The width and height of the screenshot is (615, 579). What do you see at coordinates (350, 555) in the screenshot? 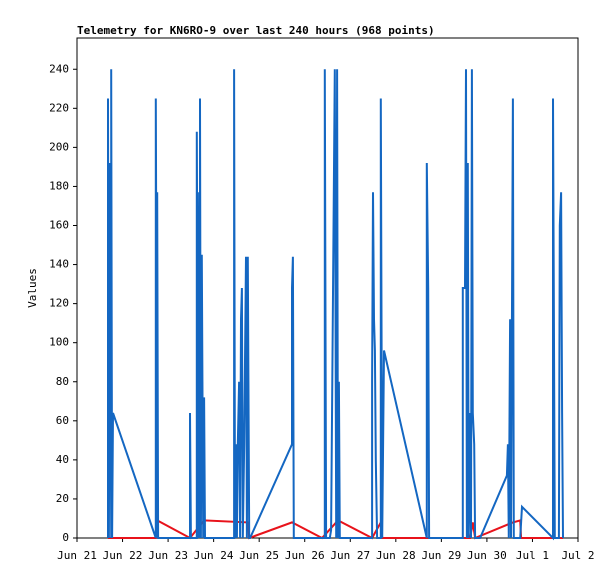
I see `x-tick-label: Jun 27` at bounding box center [350, 555].